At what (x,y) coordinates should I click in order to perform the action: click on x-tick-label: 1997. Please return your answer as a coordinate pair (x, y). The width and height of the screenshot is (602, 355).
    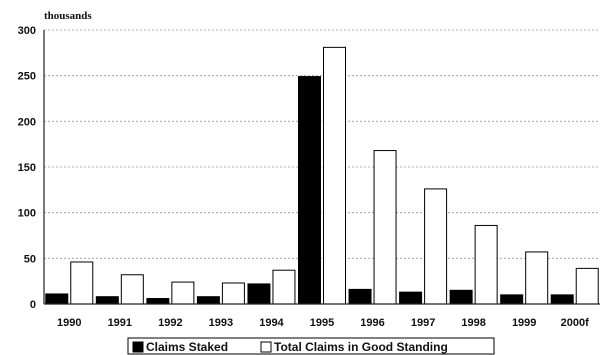
    Looking at the image, I should click on (423, 323).